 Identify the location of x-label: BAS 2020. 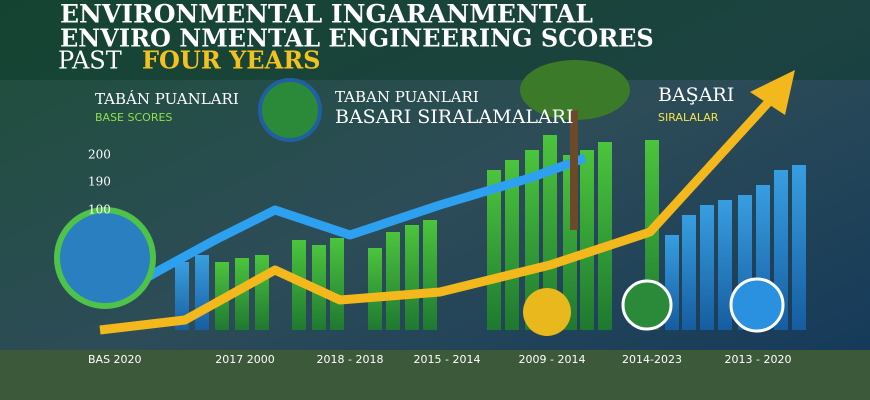
(115, 359).